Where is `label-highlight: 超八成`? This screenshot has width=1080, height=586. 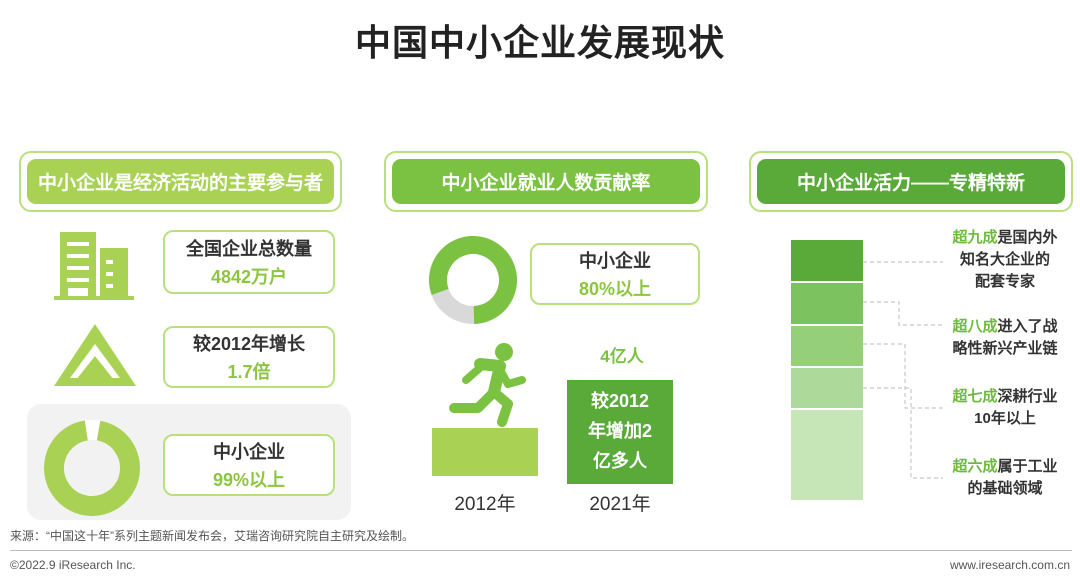 label-highlight: 超八成 is located at coordinates (975, 326).